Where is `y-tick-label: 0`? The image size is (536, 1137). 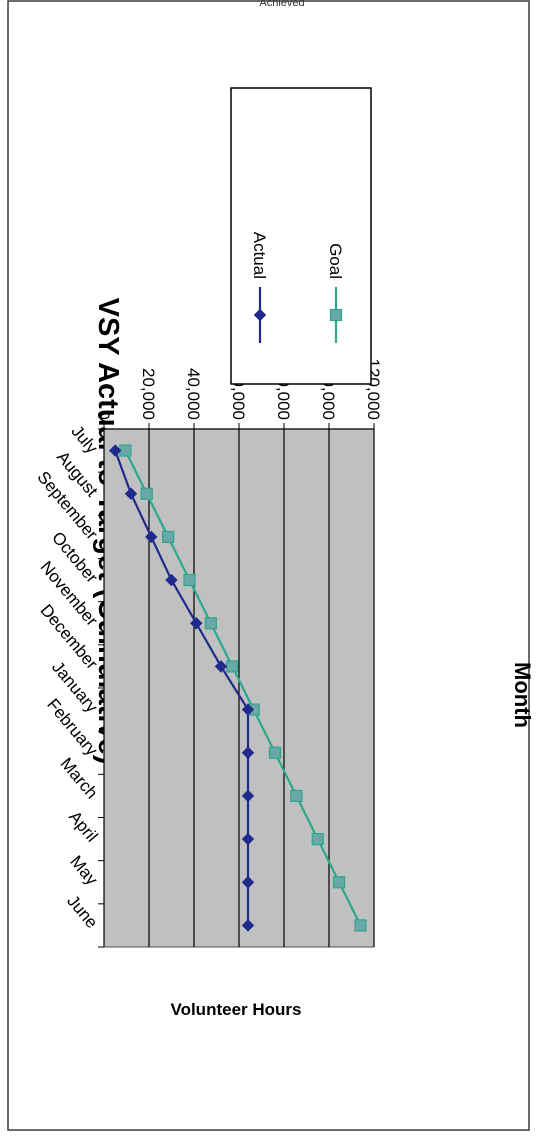 y-tick-label: 0 is located at coordinates (103, 415).